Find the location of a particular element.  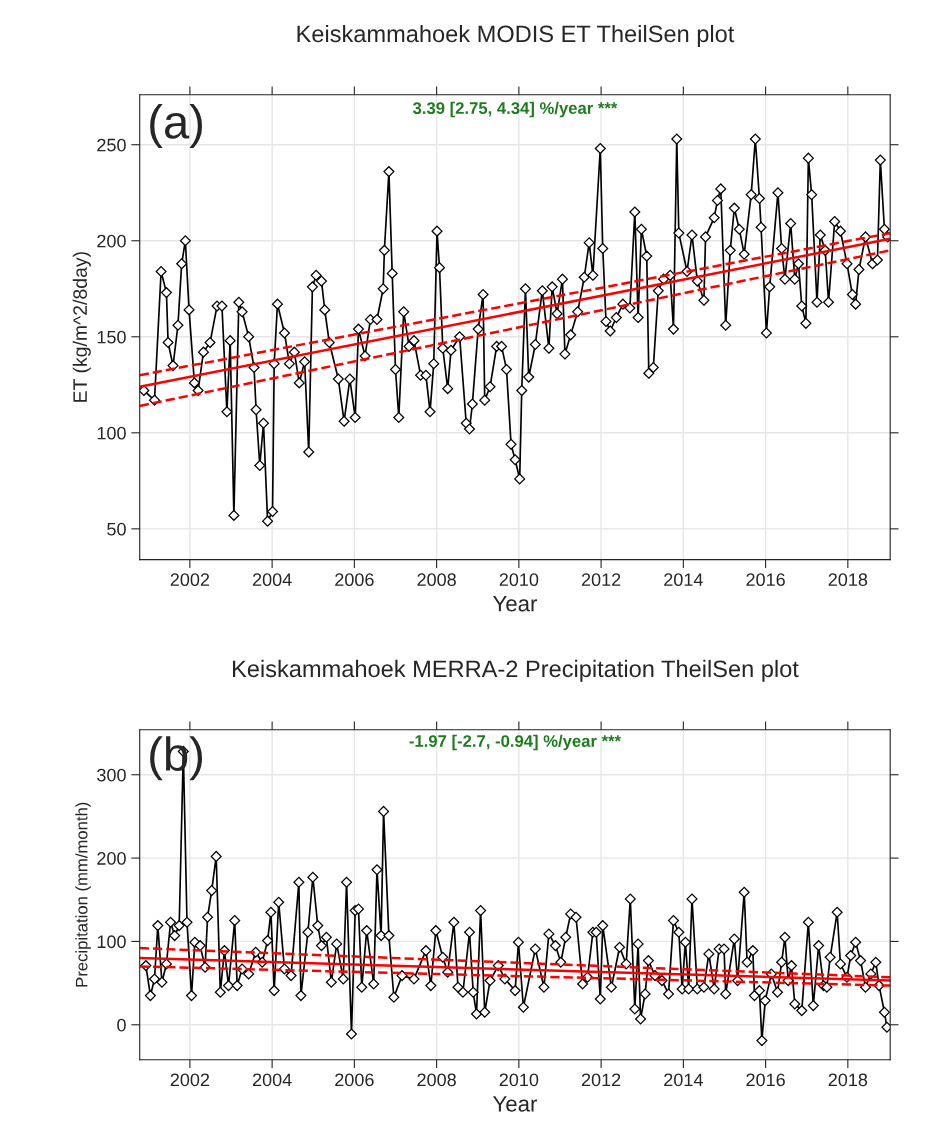

chart-title: Keiskammahoek MODIS ET TheilSen plot is located at coordinates (516, 35).